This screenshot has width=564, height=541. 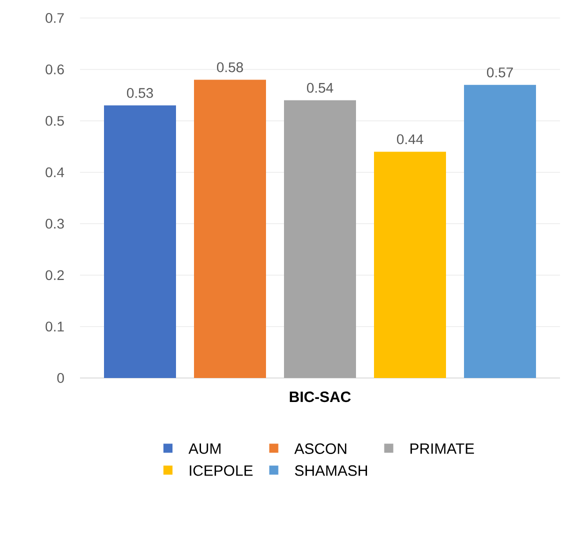 I want to click on legend-label: SHAMASH, so click(x=330, y=470).